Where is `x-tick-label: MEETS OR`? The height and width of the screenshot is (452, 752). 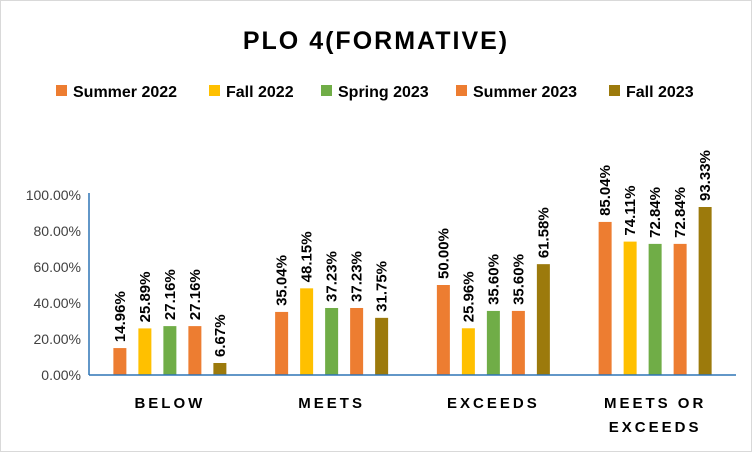
x-tick-label: MEETS OR is located at coordinates (655, 403).